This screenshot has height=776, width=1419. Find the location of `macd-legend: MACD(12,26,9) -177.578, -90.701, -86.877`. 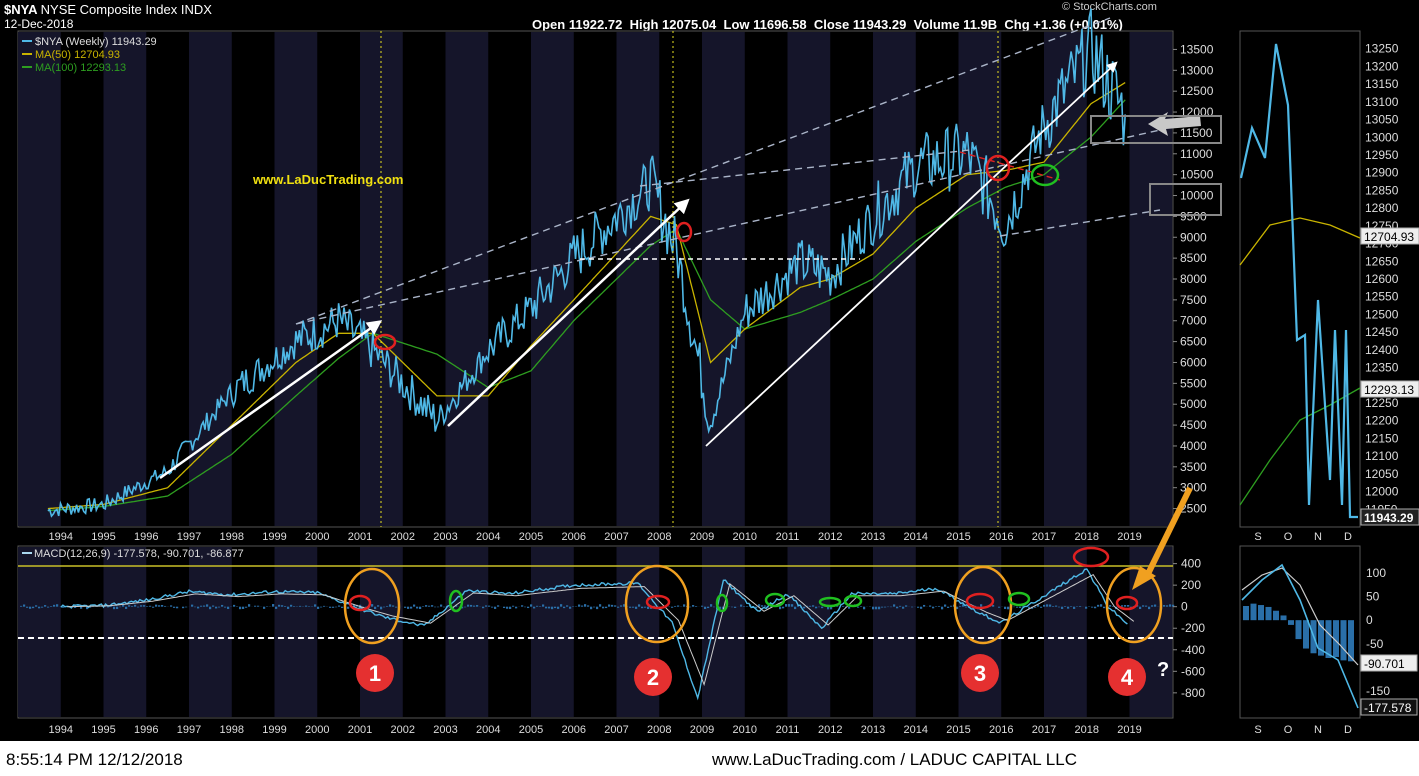

macd-legend: MACD(12,26,9) -177.578, -90.701, -86.877 is located at coordinates (133, 554).